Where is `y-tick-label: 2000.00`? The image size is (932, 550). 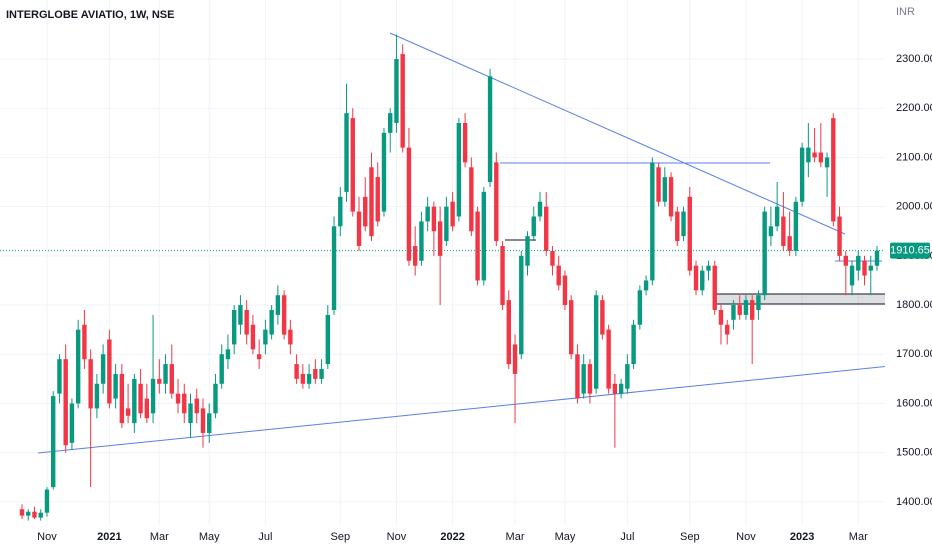 y-tick-label: 2000.00 is located at coordinates (914, 207).